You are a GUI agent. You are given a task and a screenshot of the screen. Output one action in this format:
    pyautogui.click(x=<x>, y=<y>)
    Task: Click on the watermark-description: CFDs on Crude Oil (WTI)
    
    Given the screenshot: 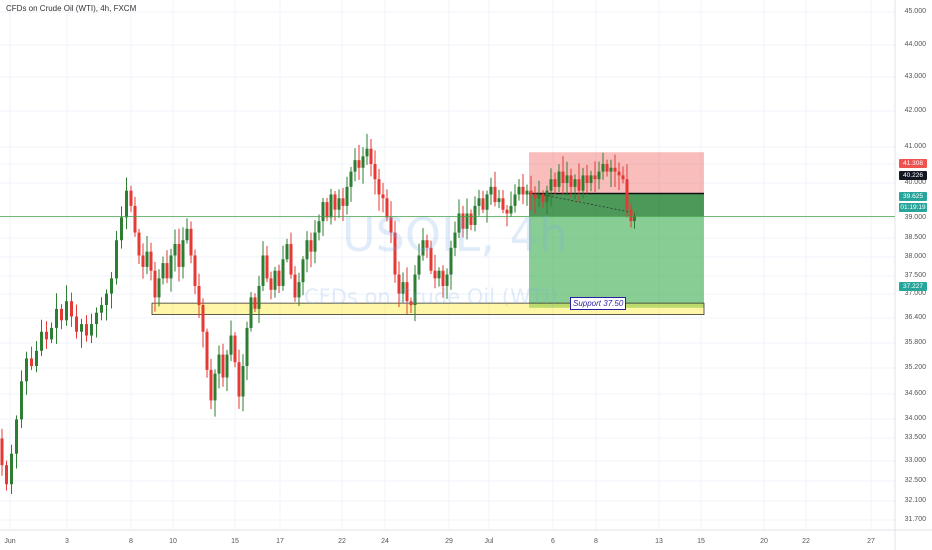 What is the action you would take?
    pyautogui.click(x=431, y=297)
    